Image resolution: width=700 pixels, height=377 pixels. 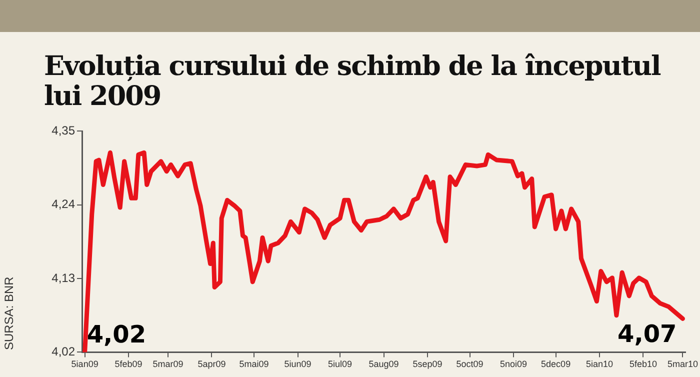 What do you see at coordinates (254, 364) in the screenshot?
I see `x-tick-label: 5mai09` at bounding box center [254, 364].